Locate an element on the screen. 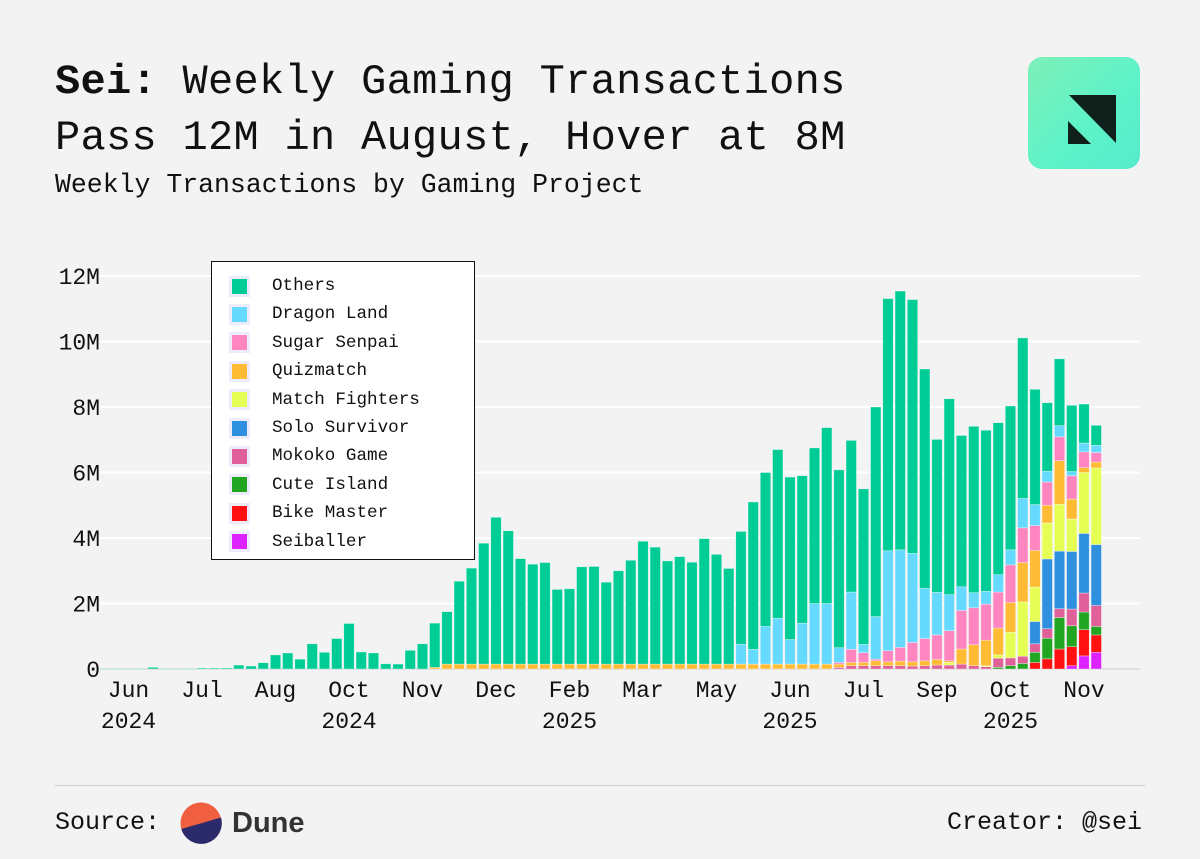 The width and height of the screenshot is (1200, 859). legend-item: Bike Master is located at coordinates (308, 513).